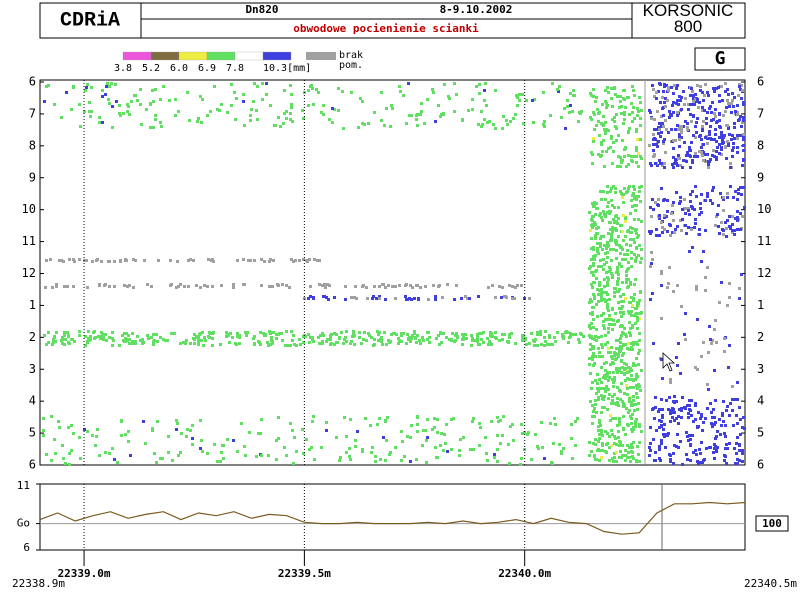  What do you see at coordinates (23, 485) in the screenshot?
I see `y-tick-label: 11` at bounding box center [23, 485].